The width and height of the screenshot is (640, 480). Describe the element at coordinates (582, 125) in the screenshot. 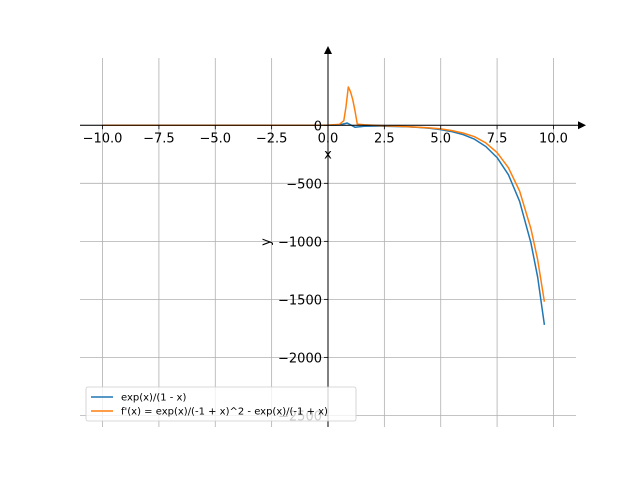

I see `x-axis-arrow` at that location.